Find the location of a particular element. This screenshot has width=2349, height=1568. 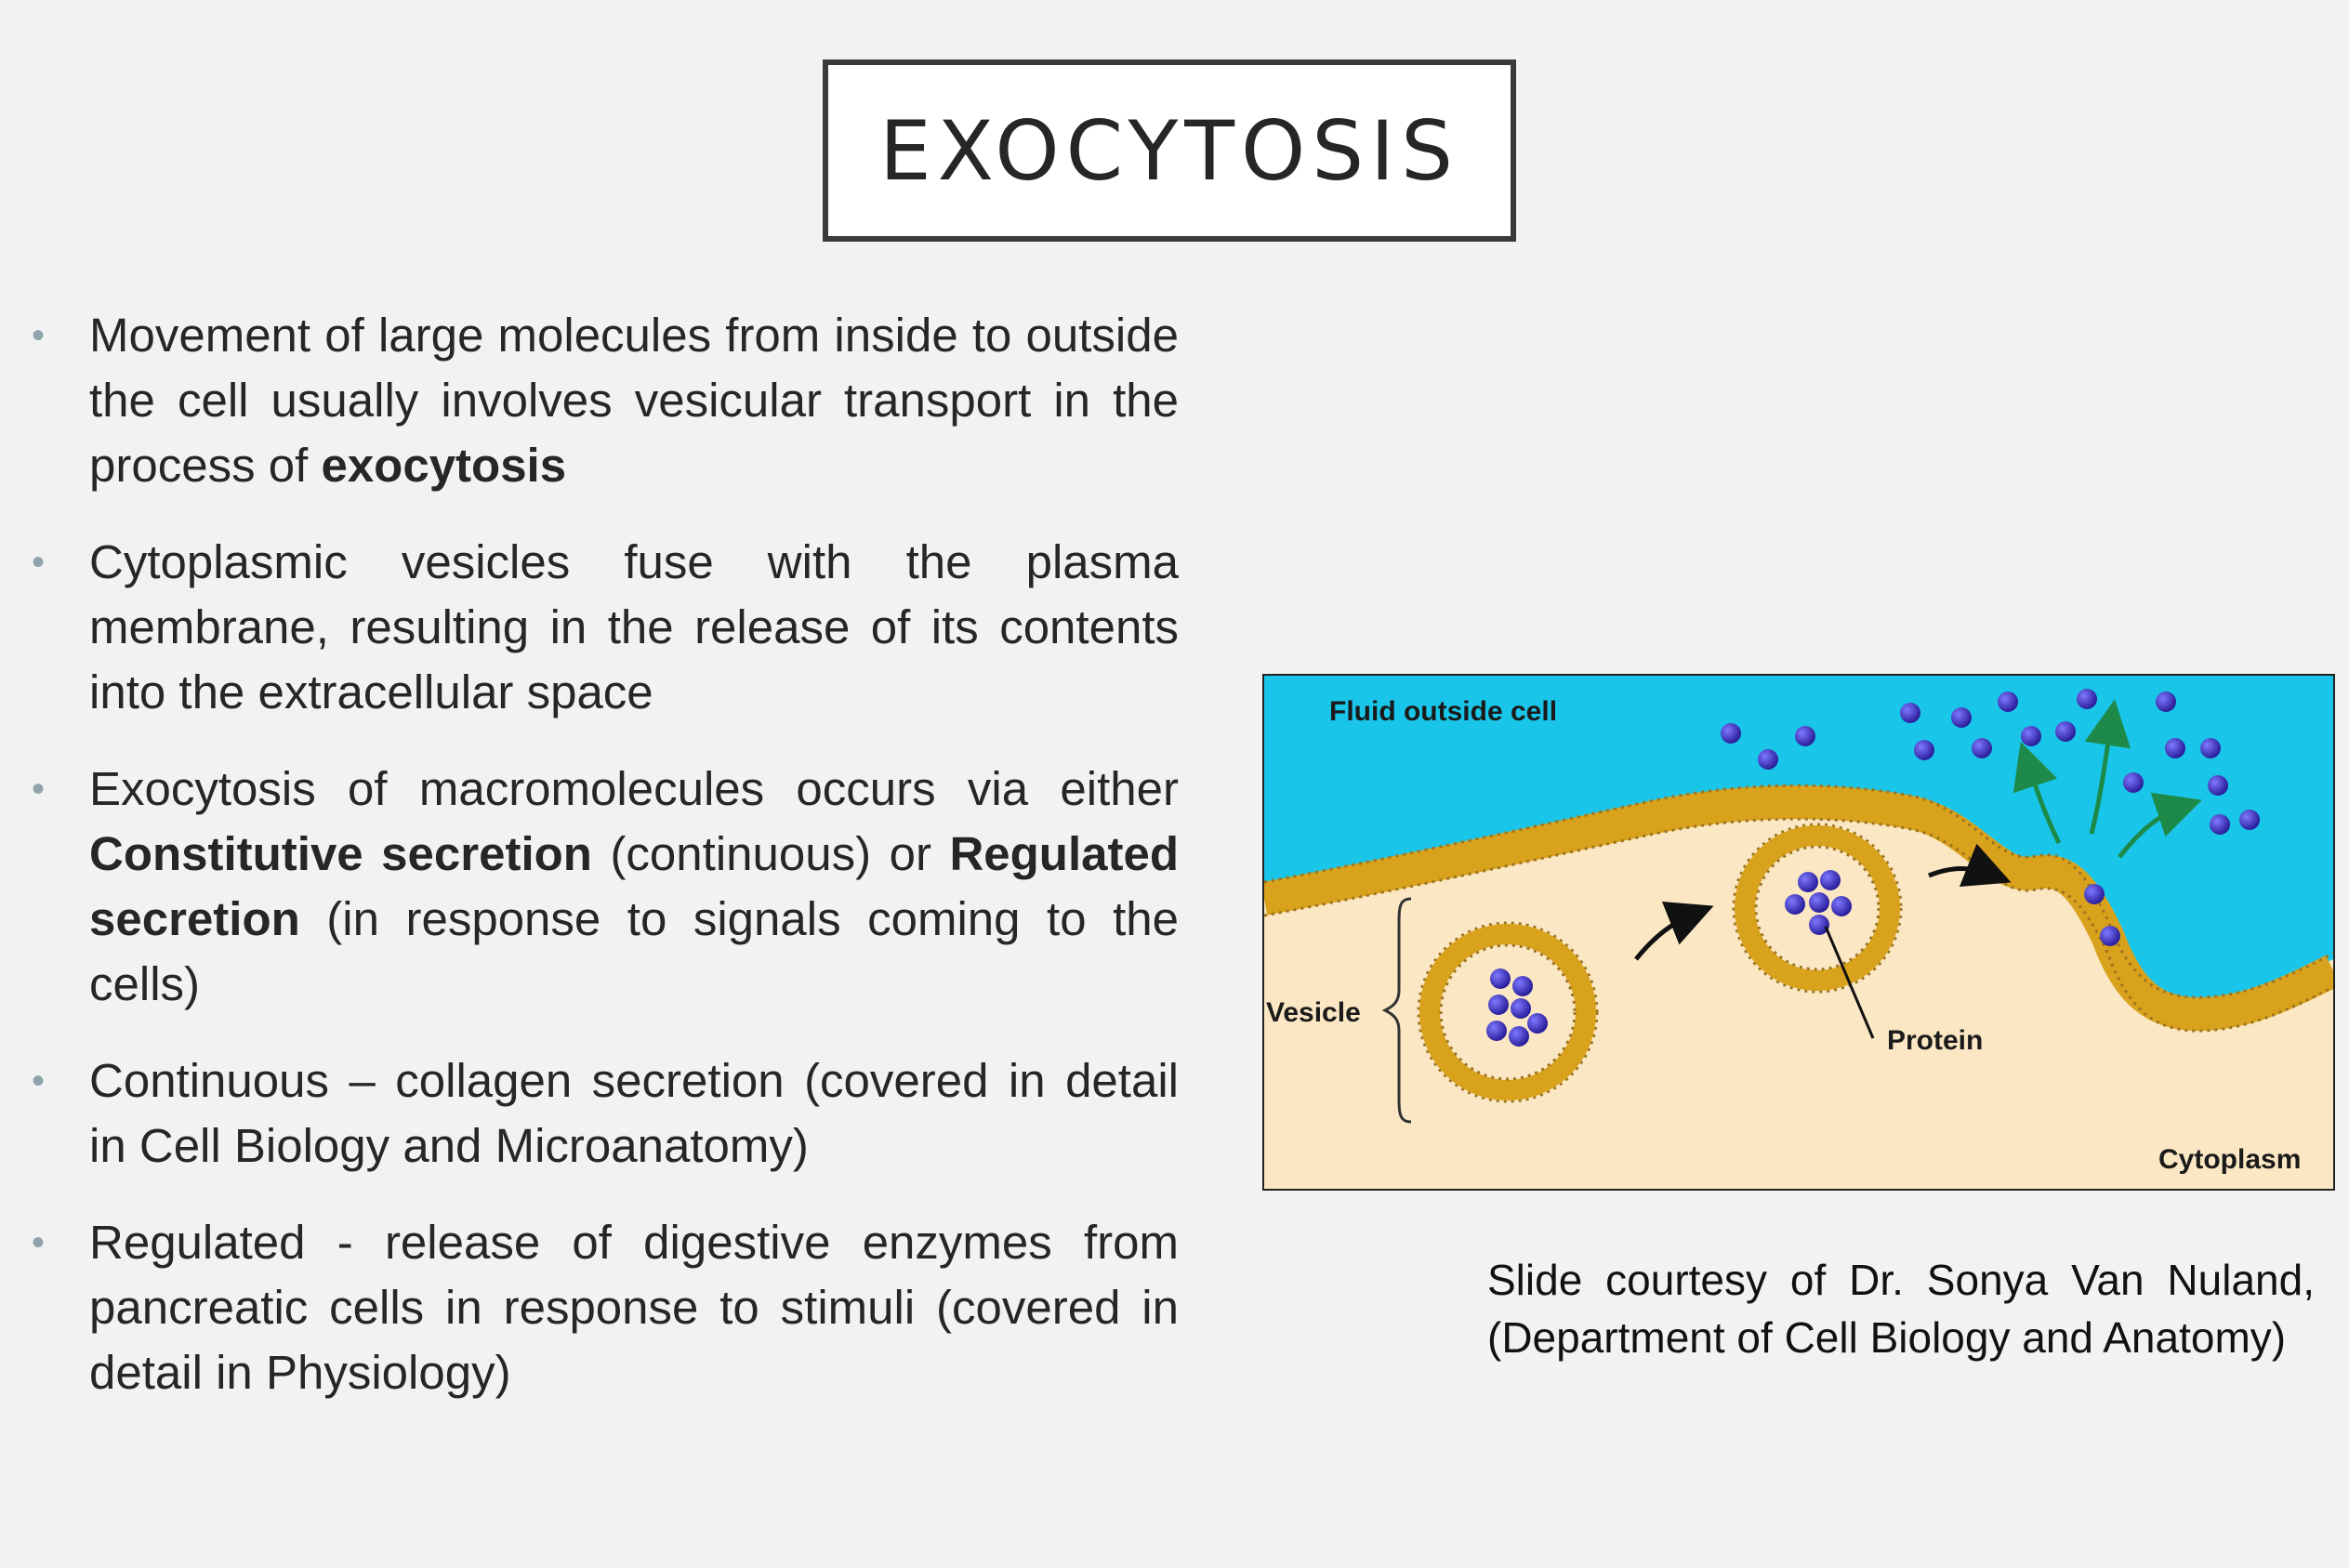

bullet-bold-term: exocytosis is located at coordinates (444, 466).